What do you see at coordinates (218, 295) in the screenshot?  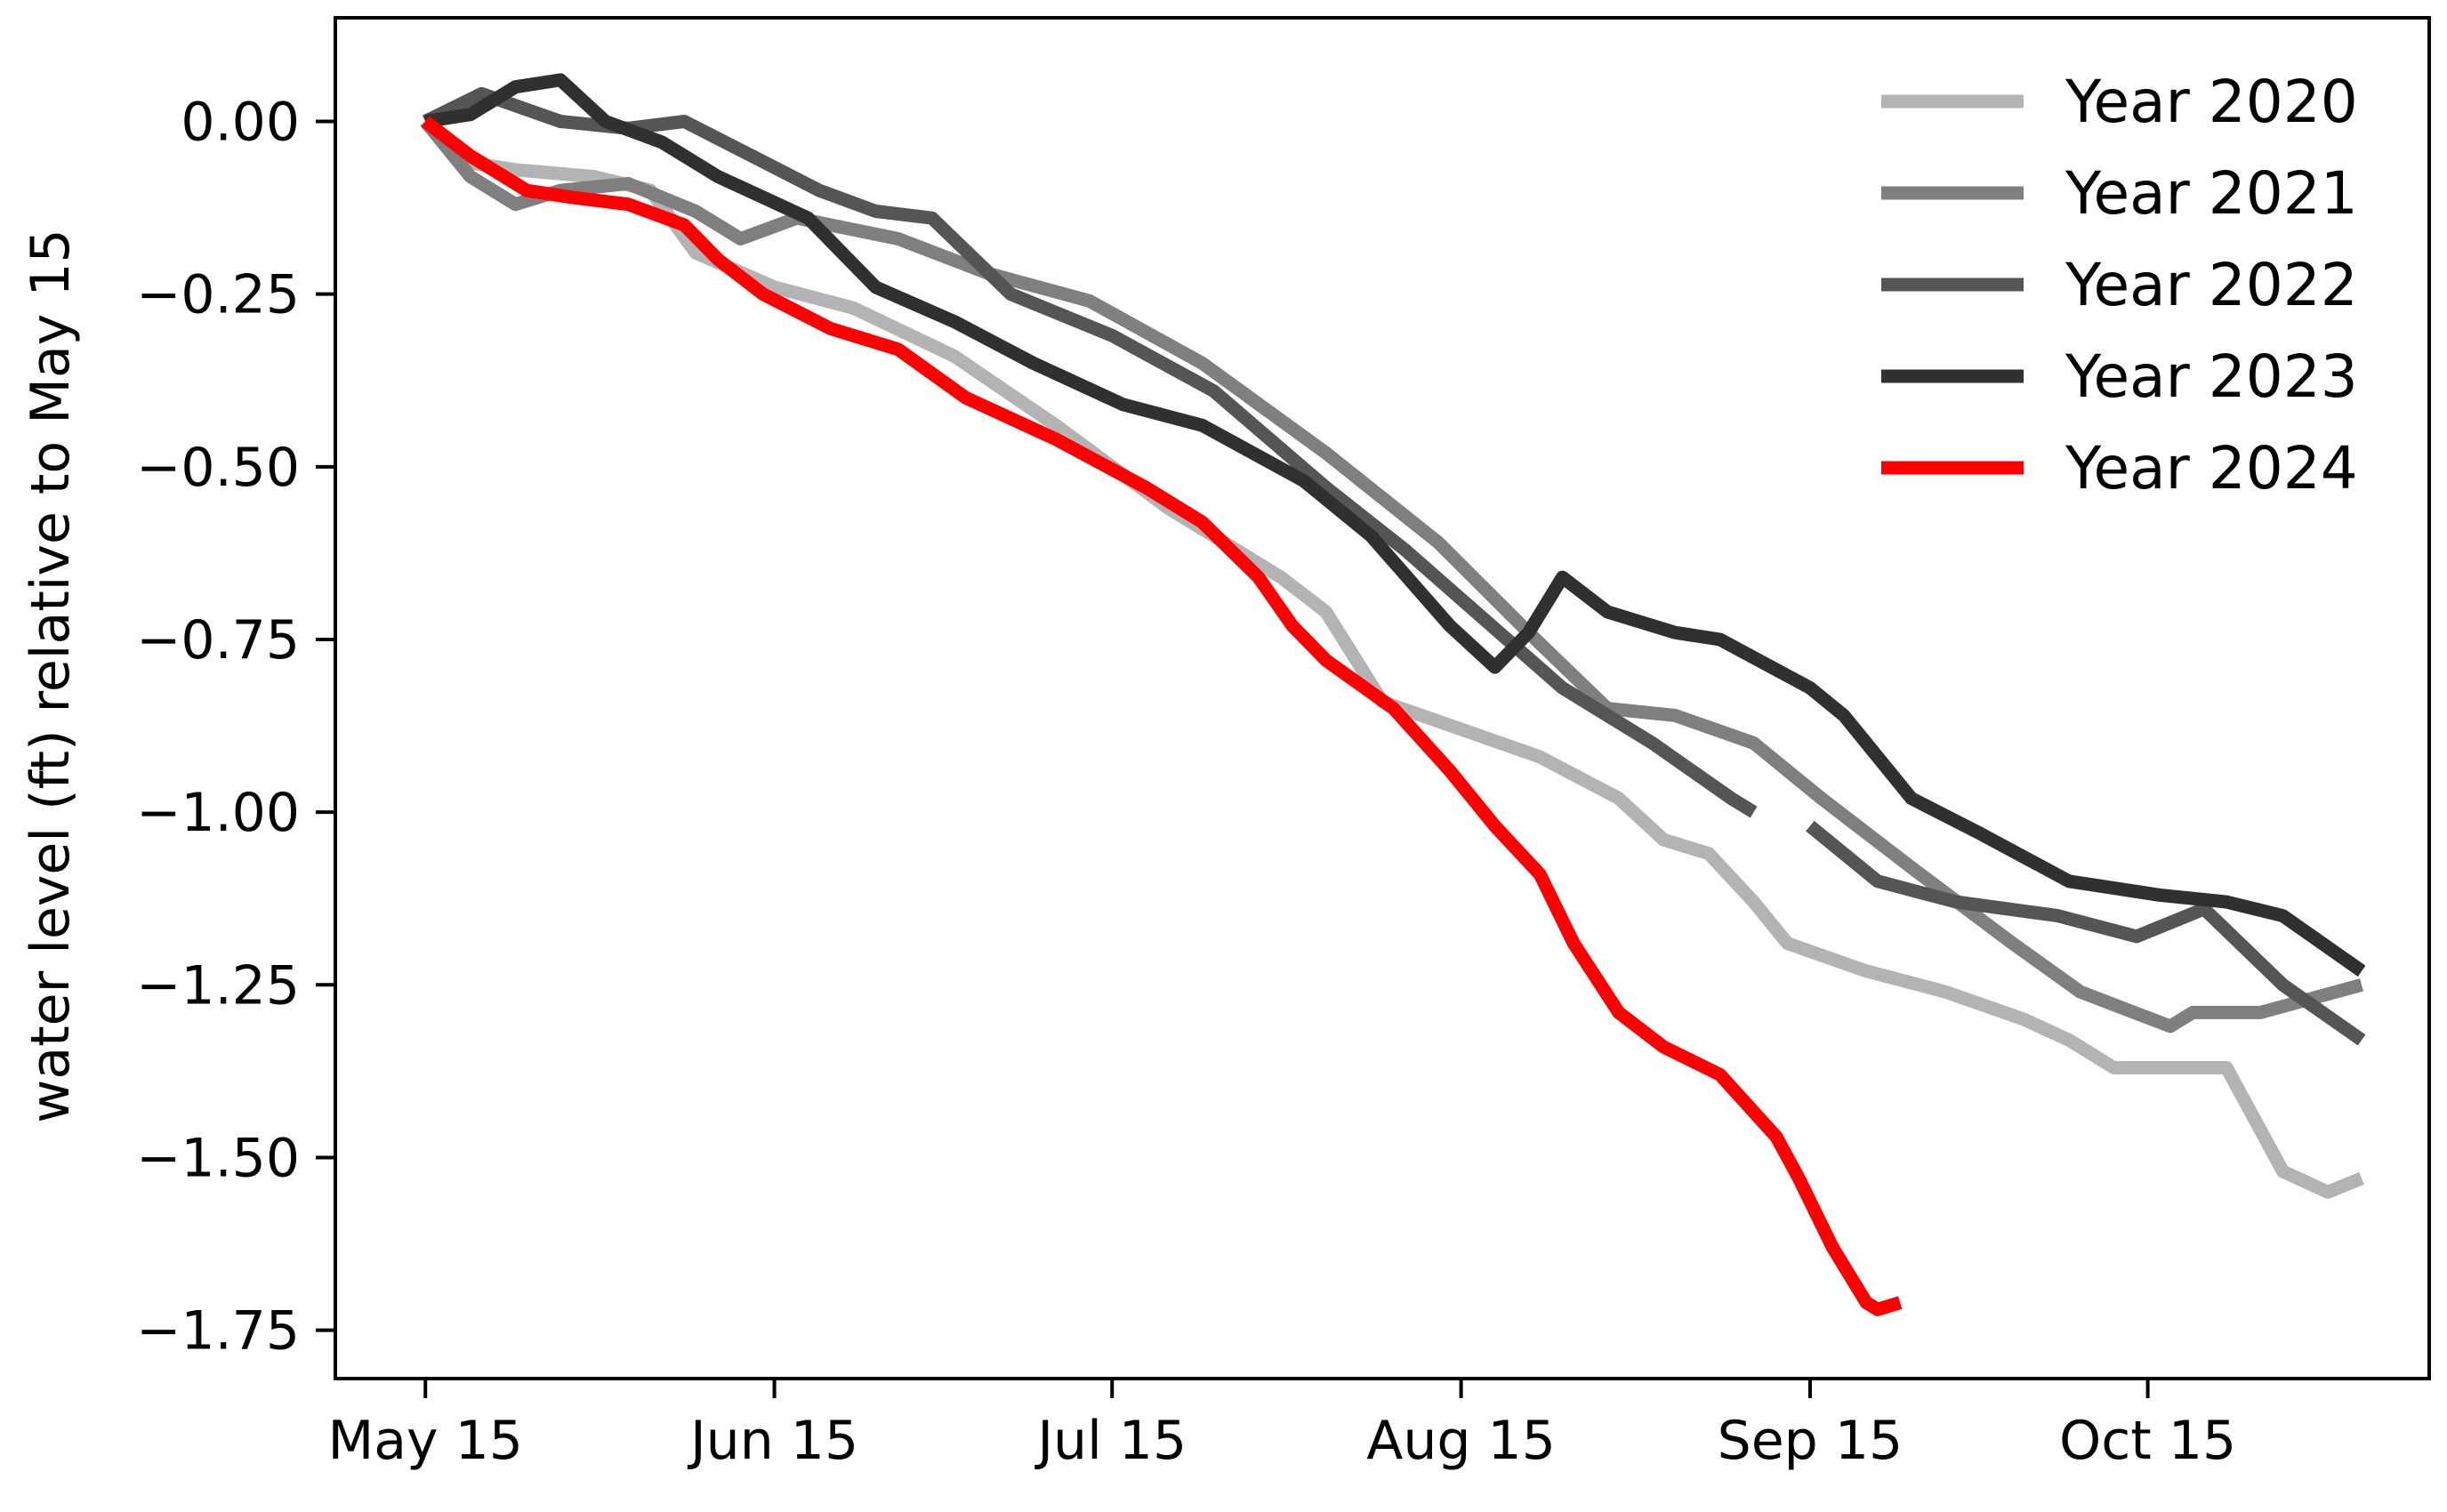 I see `y-tick-label: −0.25` at bounding box center [218, 295].